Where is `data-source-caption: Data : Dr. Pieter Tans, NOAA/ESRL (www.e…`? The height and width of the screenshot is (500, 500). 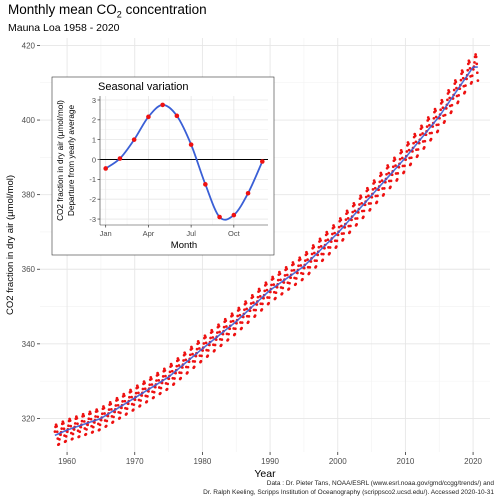
data-source-caption: Data : Dr. Pieter Tans, NOAA/ESRL (www.e… is located at coordinates (348, 488).